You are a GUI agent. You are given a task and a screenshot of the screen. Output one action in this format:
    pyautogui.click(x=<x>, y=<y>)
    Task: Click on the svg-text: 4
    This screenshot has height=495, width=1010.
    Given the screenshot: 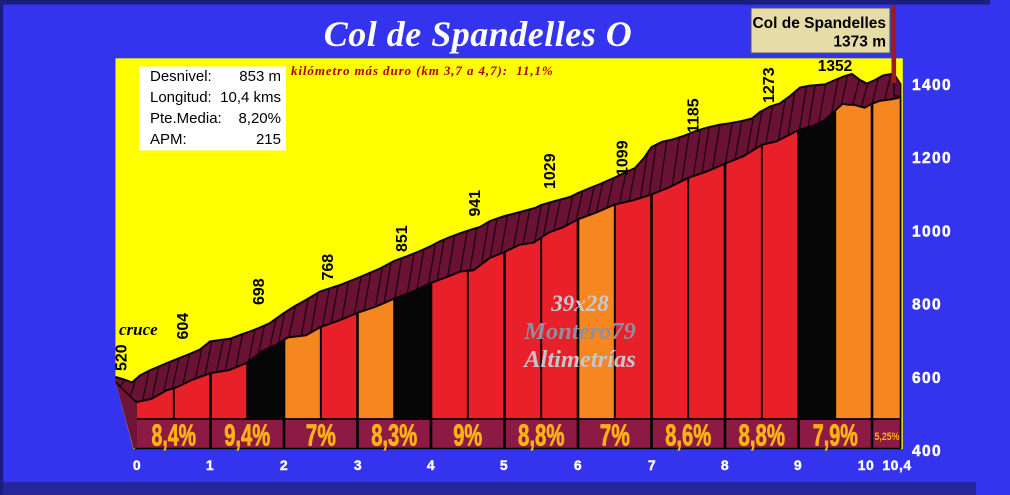 What is the action you would take?
    pyautogui.click(x=431, y=465)
    